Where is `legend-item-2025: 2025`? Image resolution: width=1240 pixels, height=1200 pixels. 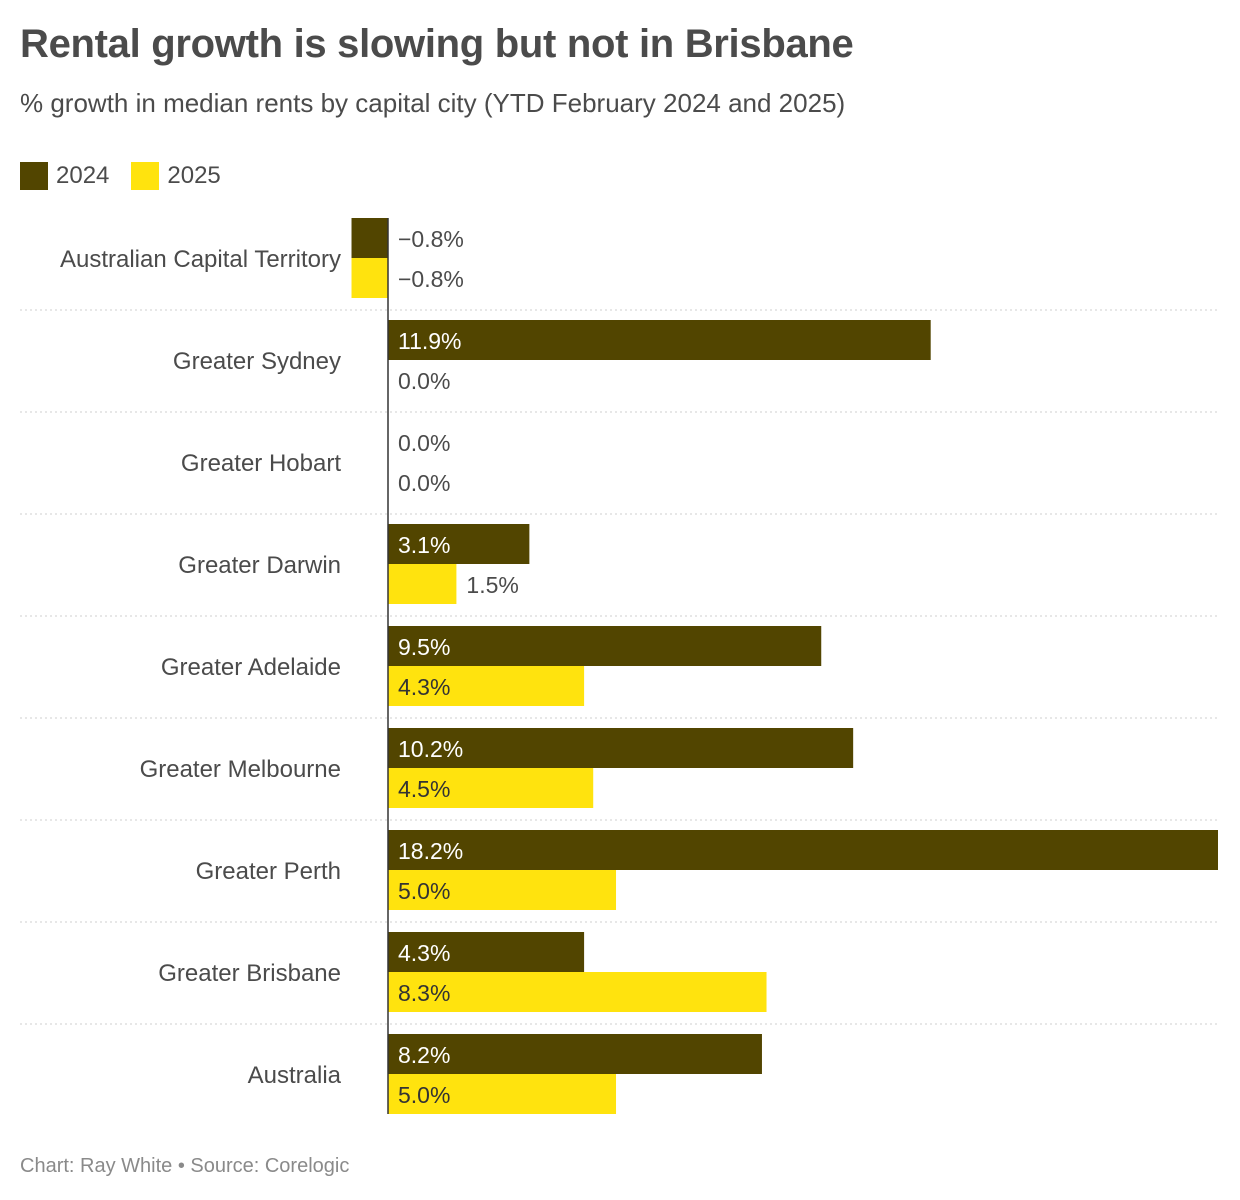 legend-item-2025: 2025 is located at coordinates (176, 176).